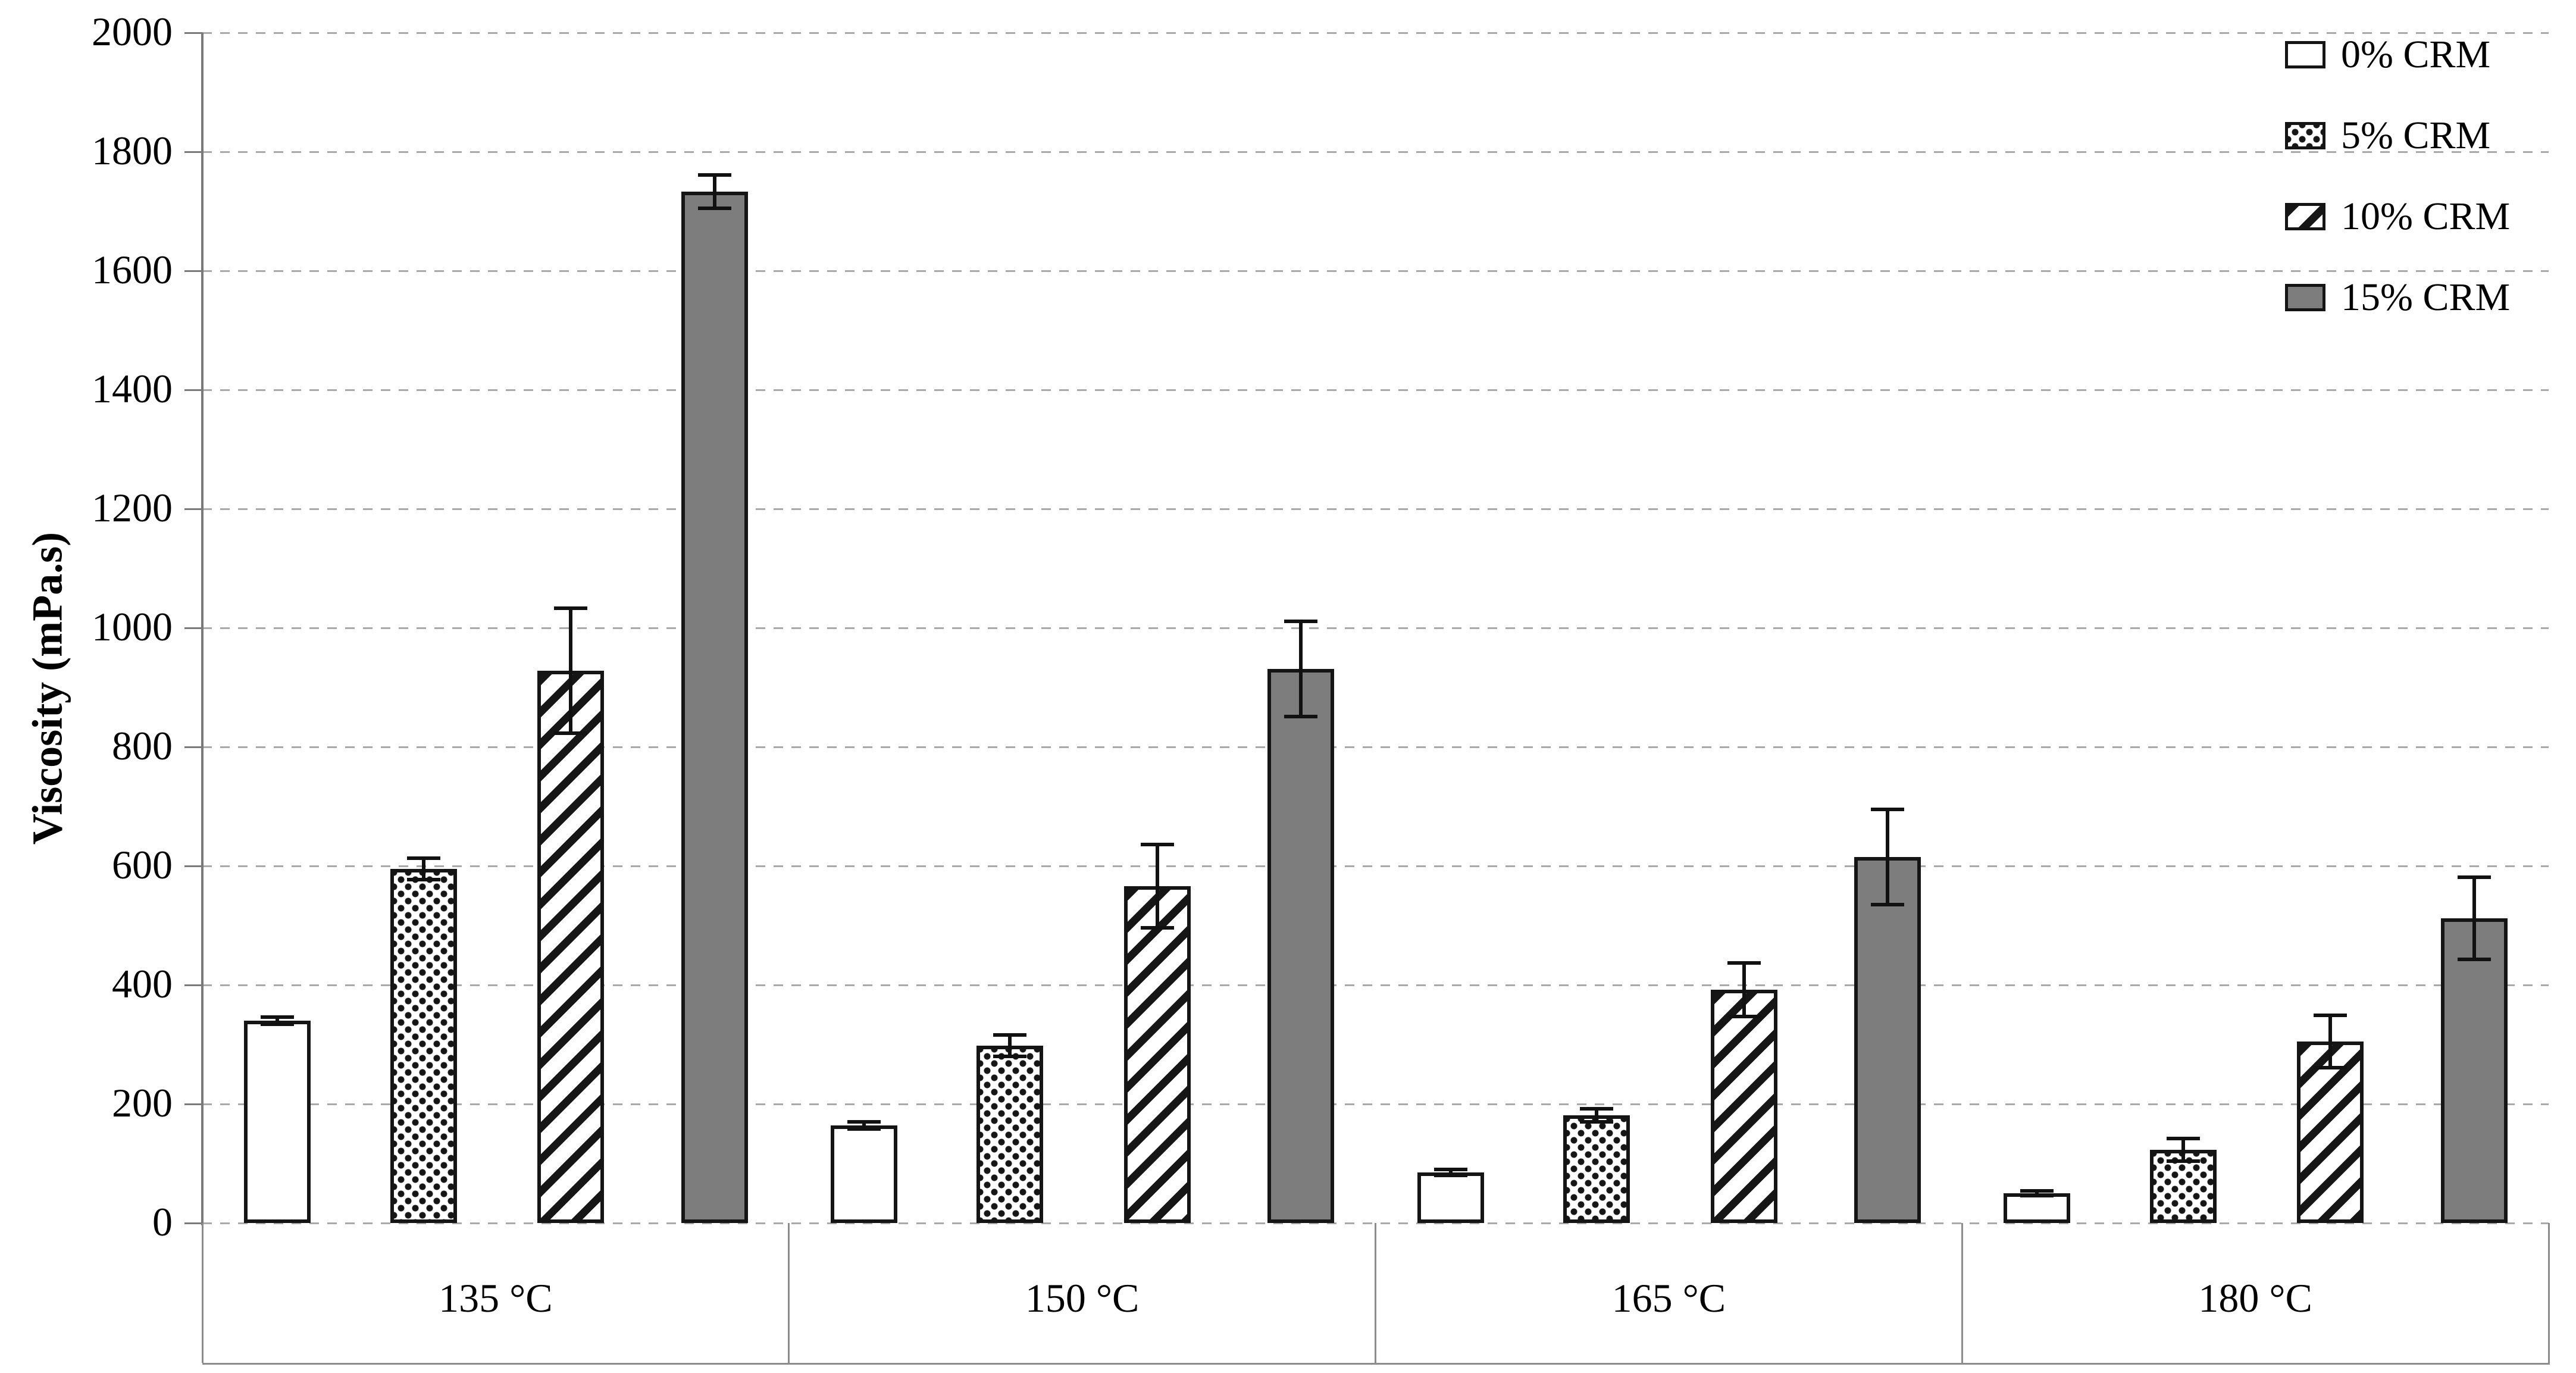 Image resolution: width=2576 pixels, height=1373 pixels. What do you see at coordinates (496, 1298) in the screenshot?
I see `x-category-label: 135 °C` at bounding box center [496, 1298].